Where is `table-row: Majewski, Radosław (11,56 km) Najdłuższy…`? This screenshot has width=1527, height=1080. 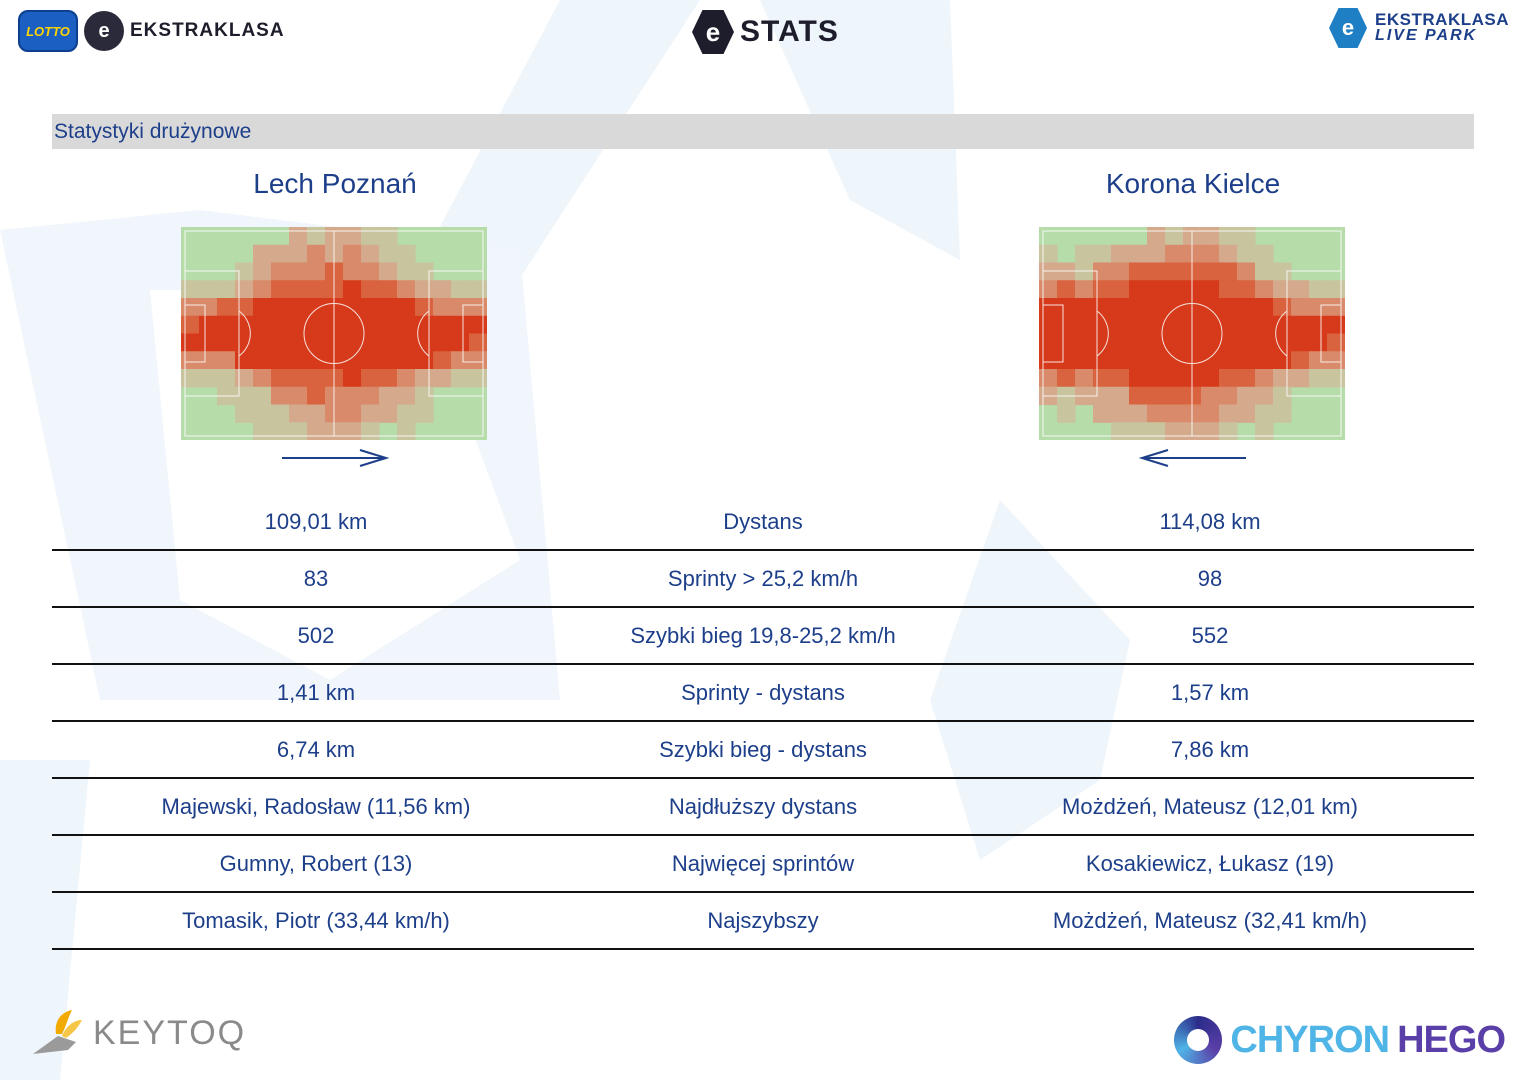
table-row: Majewski, Radosław (11,56 km) Najdłuższy… is located at coordinates (763, 807).